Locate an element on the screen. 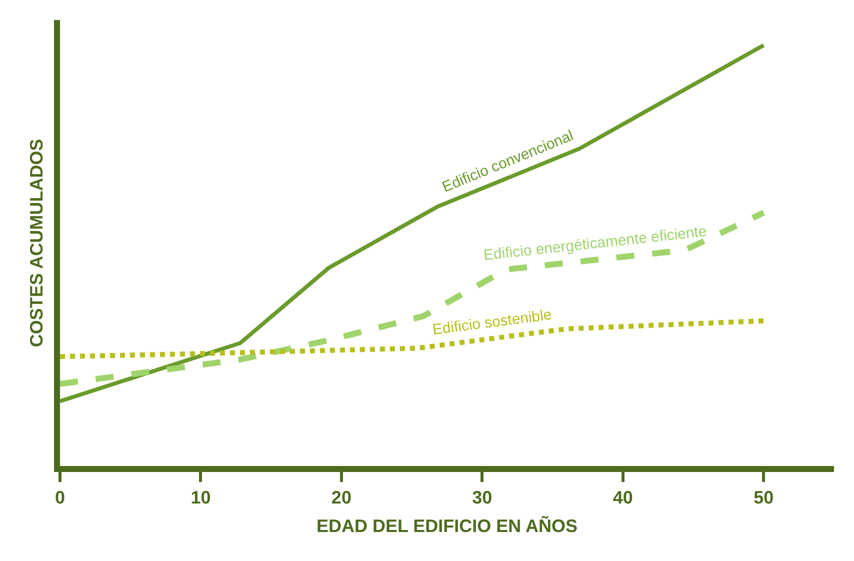  text: Edificio energéticamente eficiente is located at coordinates (595, 243).